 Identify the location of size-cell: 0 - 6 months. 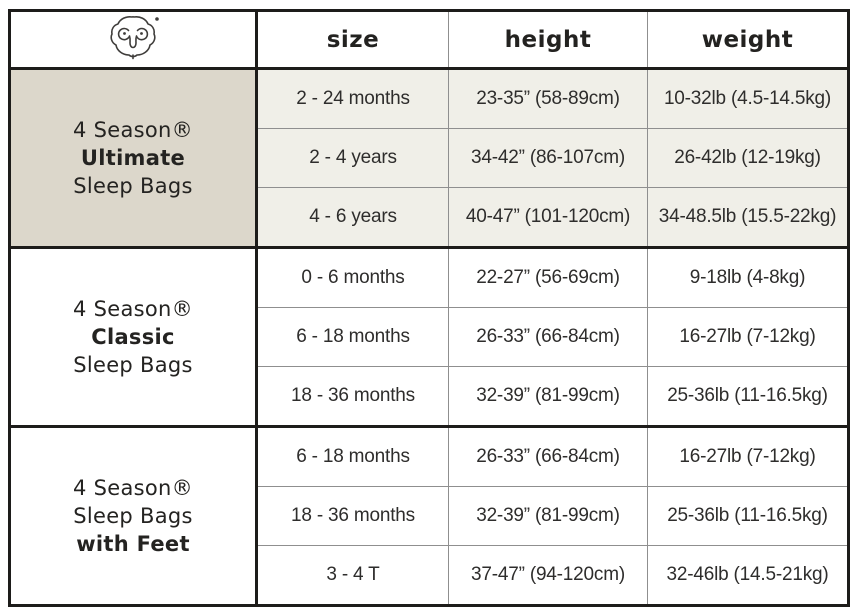
(352, 277).